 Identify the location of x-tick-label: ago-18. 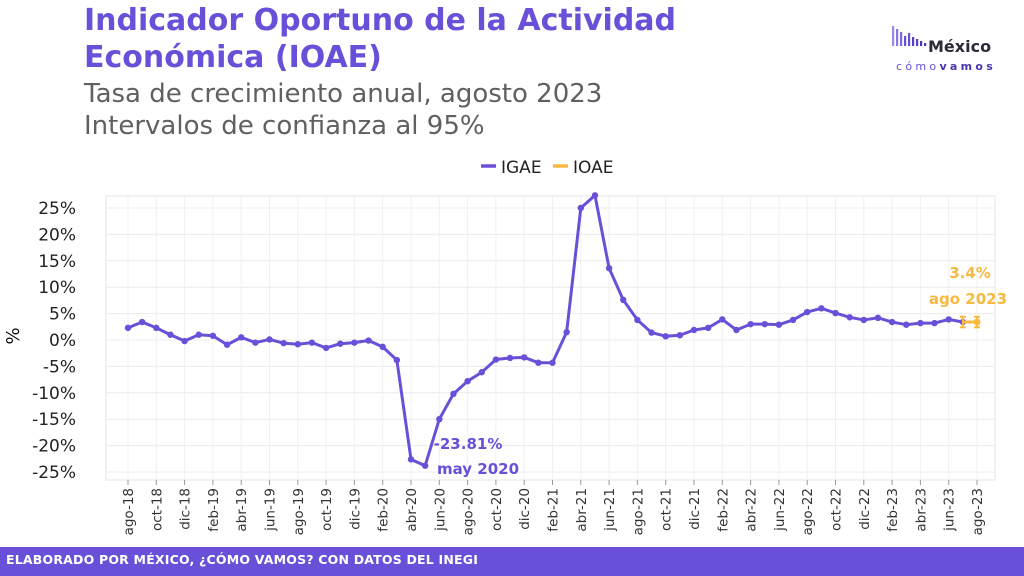
(129, 511).